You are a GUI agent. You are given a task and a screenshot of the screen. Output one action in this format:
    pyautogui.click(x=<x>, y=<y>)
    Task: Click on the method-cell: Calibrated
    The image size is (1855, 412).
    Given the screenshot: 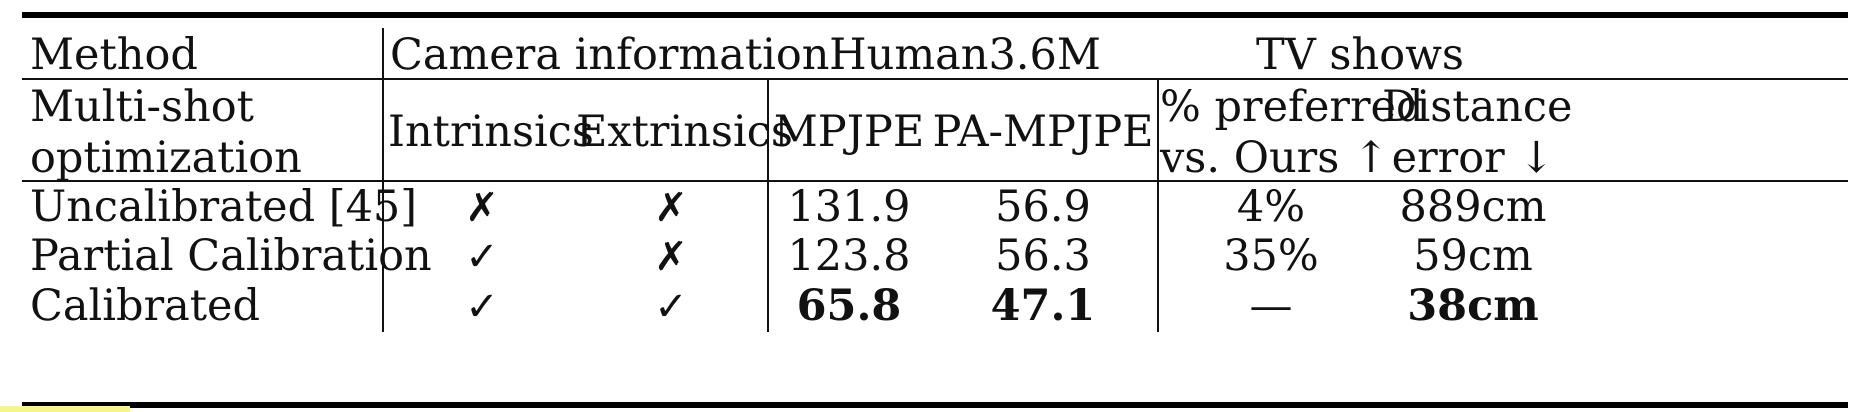 What is the action you would take?
    pyautogui.click(x=145, y=306)
    